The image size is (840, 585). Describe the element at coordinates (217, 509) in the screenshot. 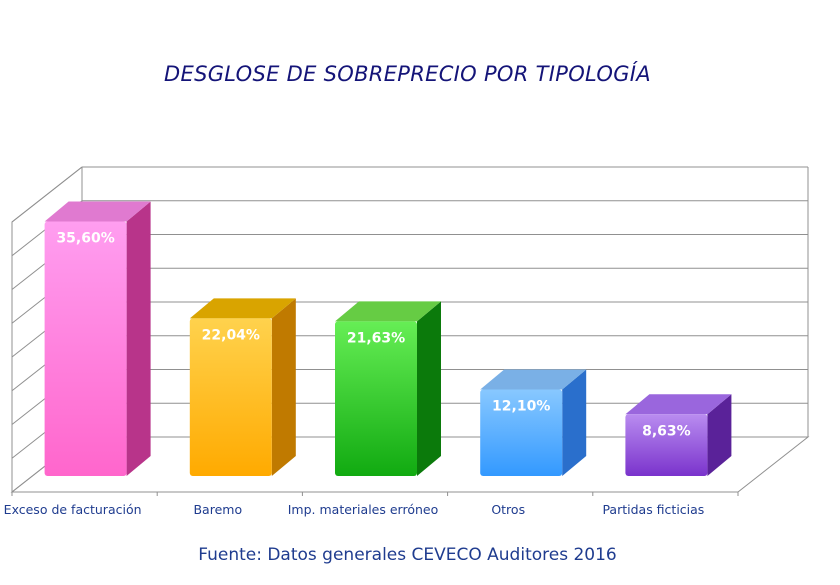

I see `category-label: Baremo` at that location.